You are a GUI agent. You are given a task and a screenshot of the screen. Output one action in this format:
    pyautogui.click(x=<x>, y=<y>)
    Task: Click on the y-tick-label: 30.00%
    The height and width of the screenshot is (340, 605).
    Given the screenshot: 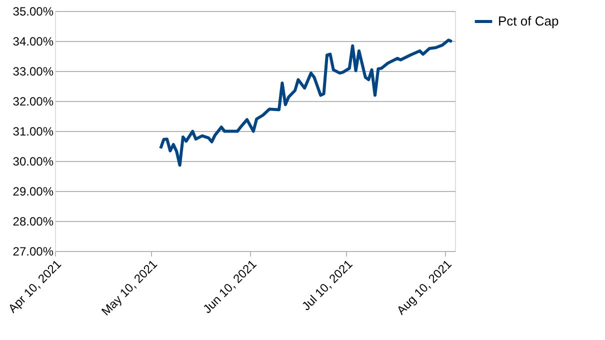 What is the action you would take?
    pyautogui.click(x=33, y=161)
    